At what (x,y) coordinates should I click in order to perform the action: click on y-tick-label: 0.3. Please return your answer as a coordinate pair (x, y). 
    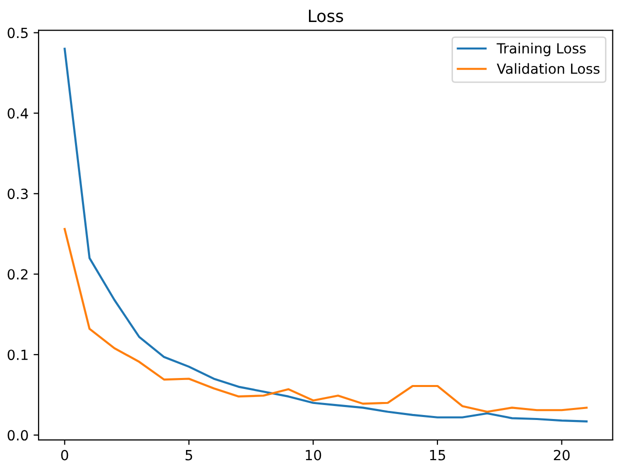
    Looking at the image, I should click on (18, 194).